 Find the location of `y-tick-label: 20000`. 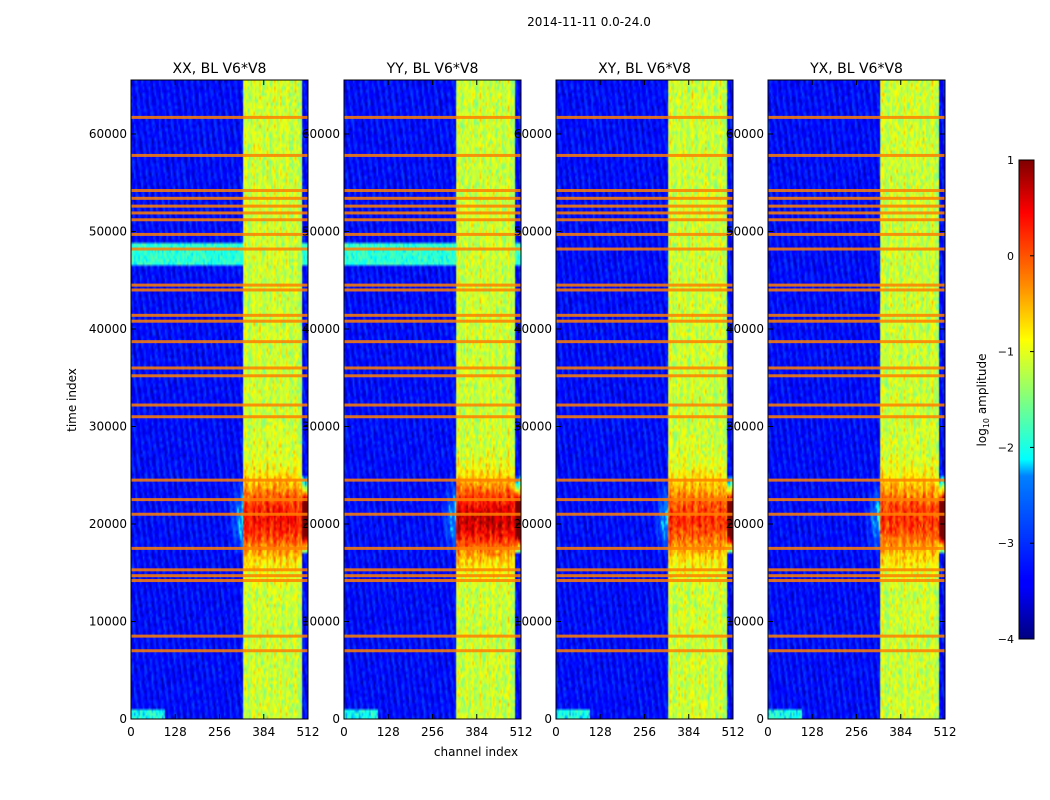

y-tick-label: 20000 is located at coordinates (745, 524).